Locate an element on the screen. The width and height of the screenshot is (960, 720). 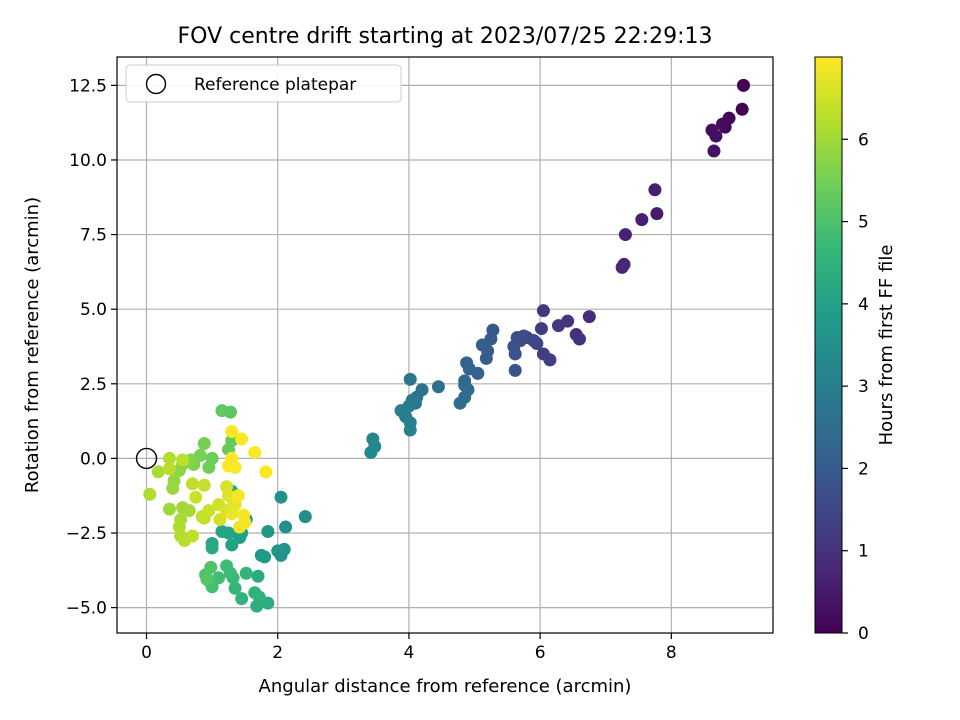
x-tick-label: 4 is located at coordinates (409, 653).